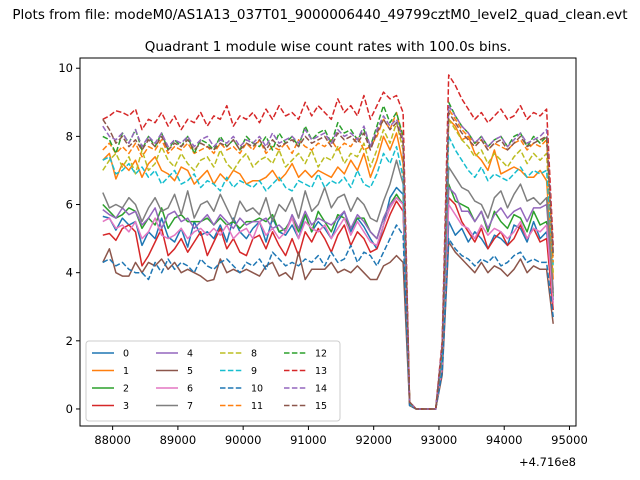 The image size is (640, 480). What do you see at coordinates (69, 238) in the screenshot?
I see `y-axis: 0 2 4 6 8 10` at bounding box center [69, 238].